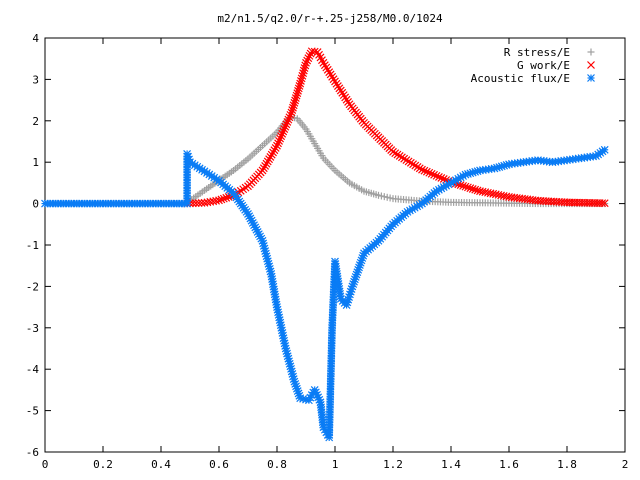 The height and width of the screenshot is (480, 640). Describe the element at coordinates (543, 65) in the screenshot. I see `legend-label: G work/E` at that location.